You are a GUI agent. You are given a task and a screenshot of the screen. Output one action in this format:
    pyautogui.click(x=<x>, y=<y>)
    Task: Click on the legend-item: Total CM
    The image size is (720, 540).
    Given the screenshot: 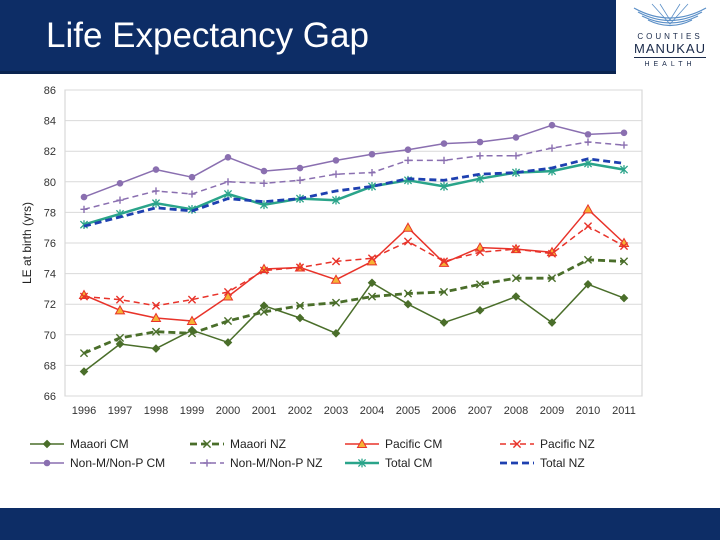 What is the action you would take?
    pyautogui.click(x=388, y=463)
    